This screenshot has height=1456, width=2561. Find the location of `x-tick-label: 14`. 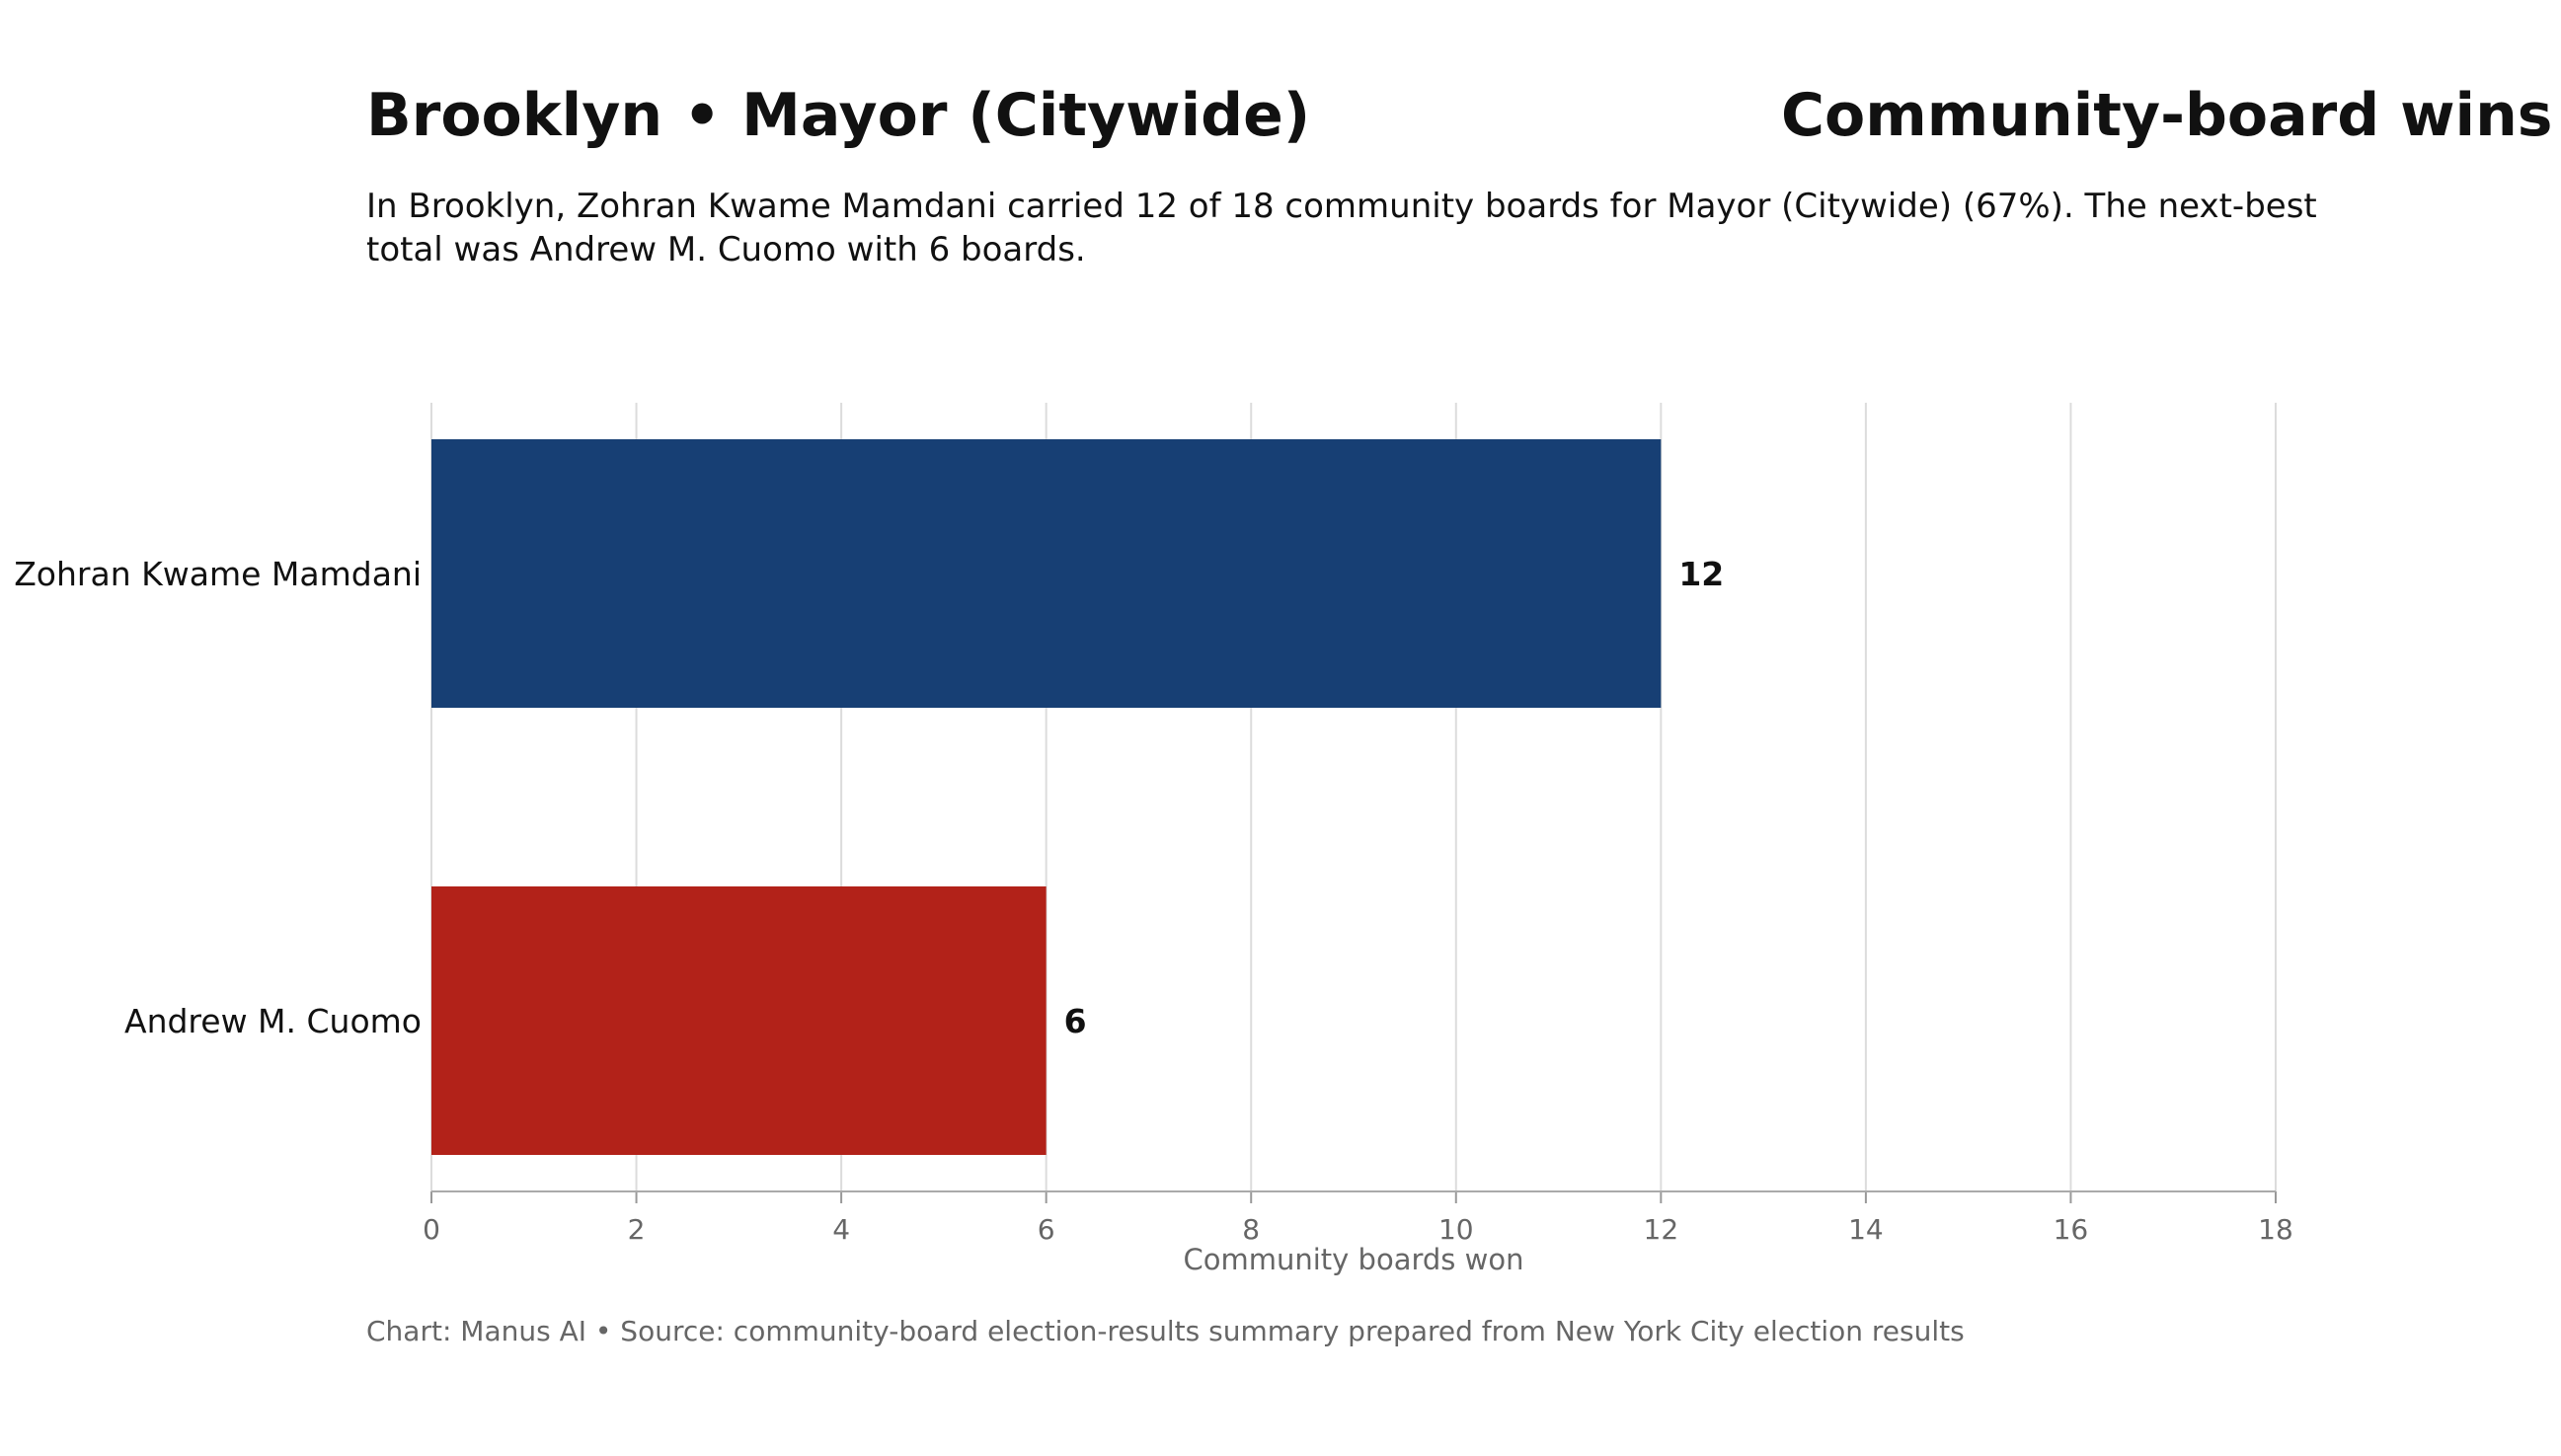

x-tick-label: 14 is located at coordinates (1866, 1229).